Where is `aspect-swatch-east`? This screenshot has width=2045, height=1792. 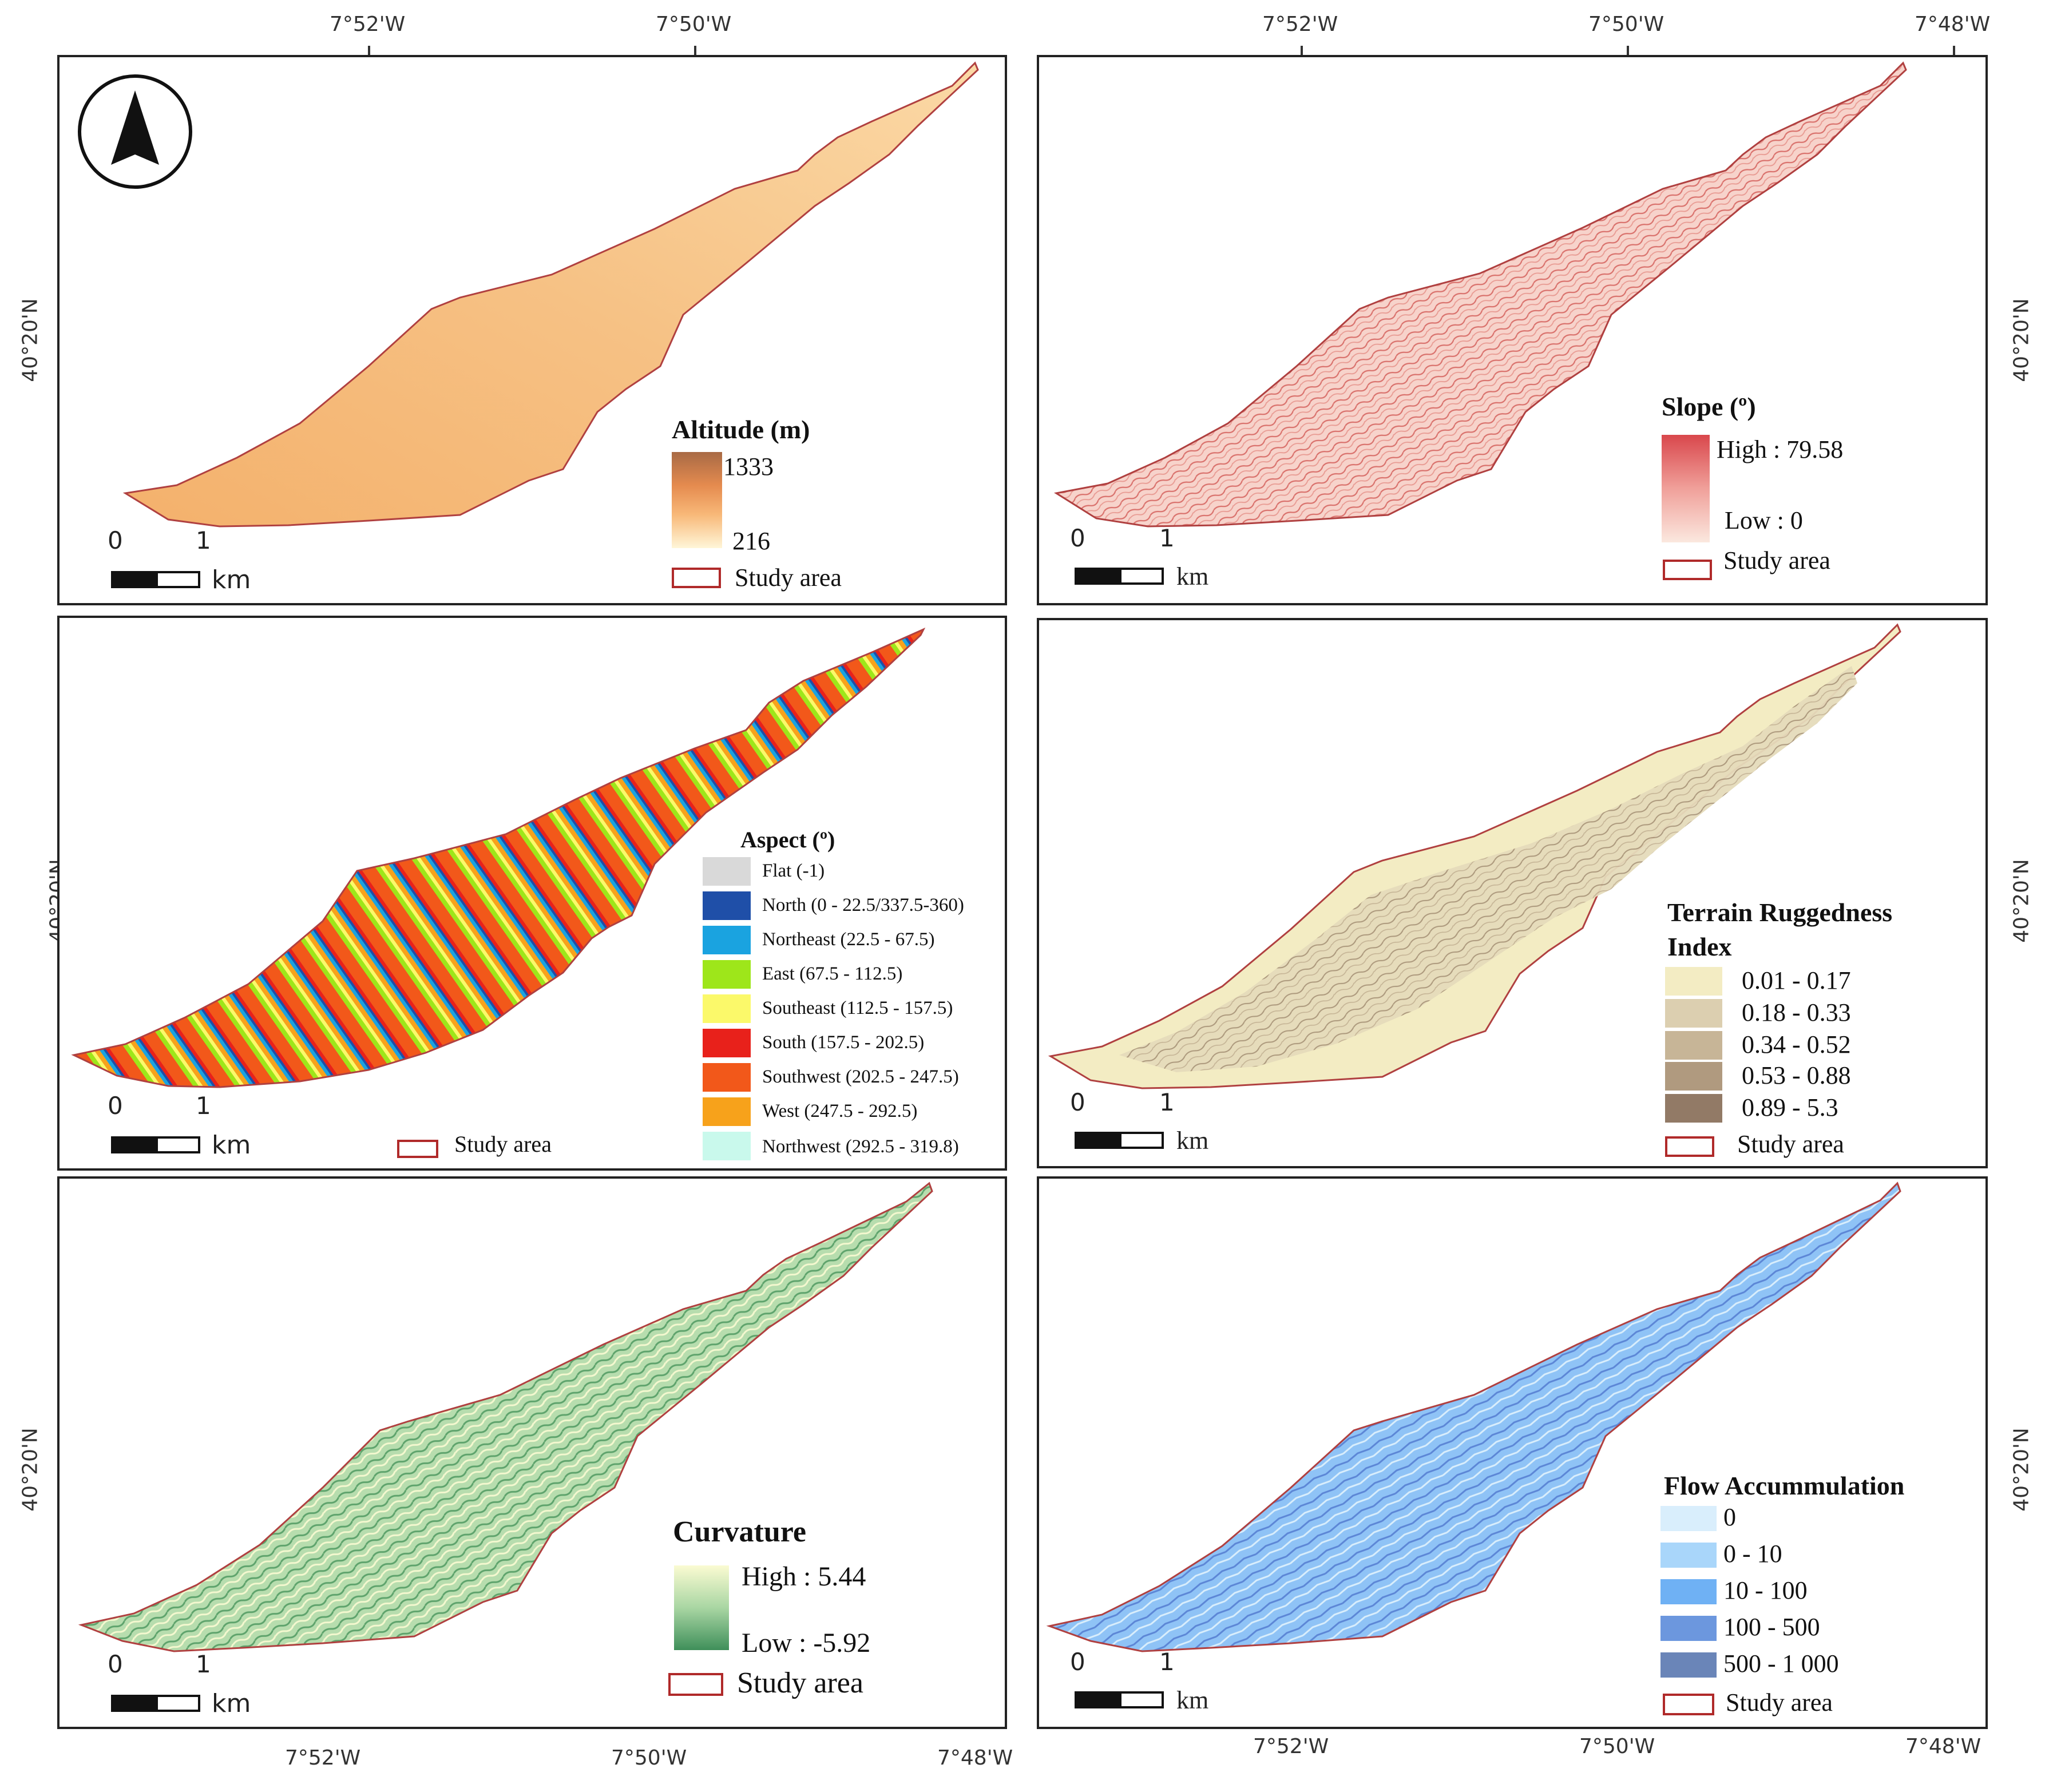
aspect-swatch-east is located at coordinates (727, 975).